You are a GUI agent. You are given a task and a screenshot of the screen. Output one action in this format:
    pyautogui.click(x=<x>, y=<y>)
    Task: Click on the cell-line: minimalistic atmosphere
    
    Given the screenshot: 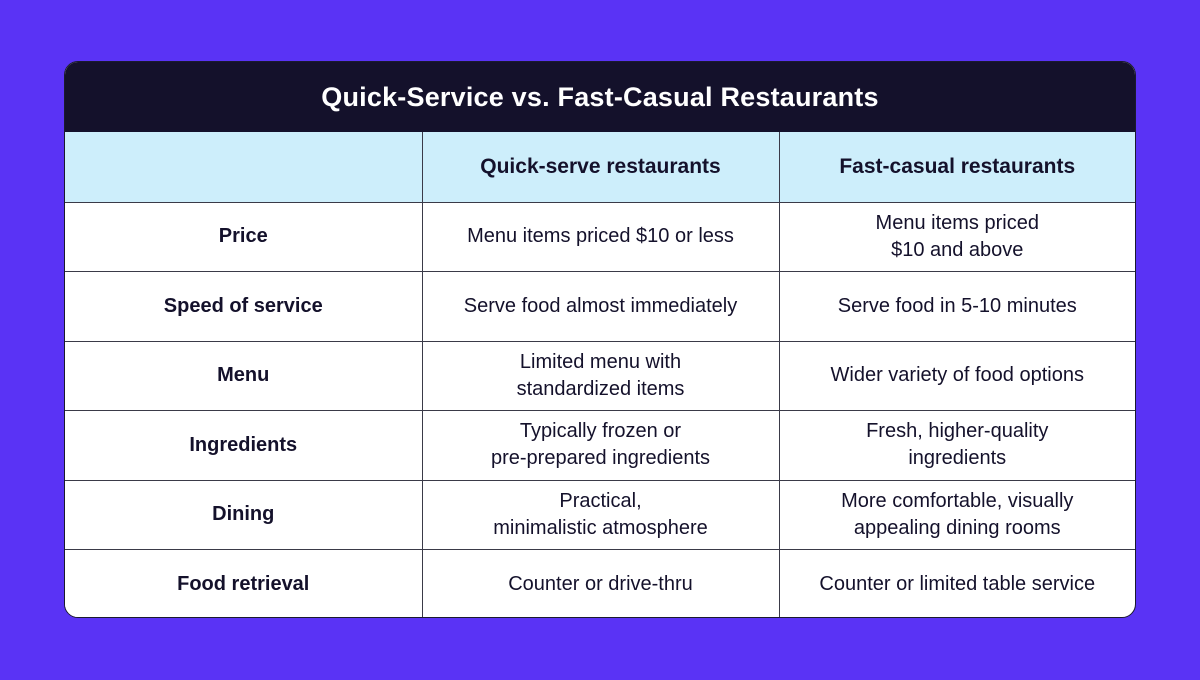 What is the action you would take?
    pyautogui.click(x=600, y=527)
    